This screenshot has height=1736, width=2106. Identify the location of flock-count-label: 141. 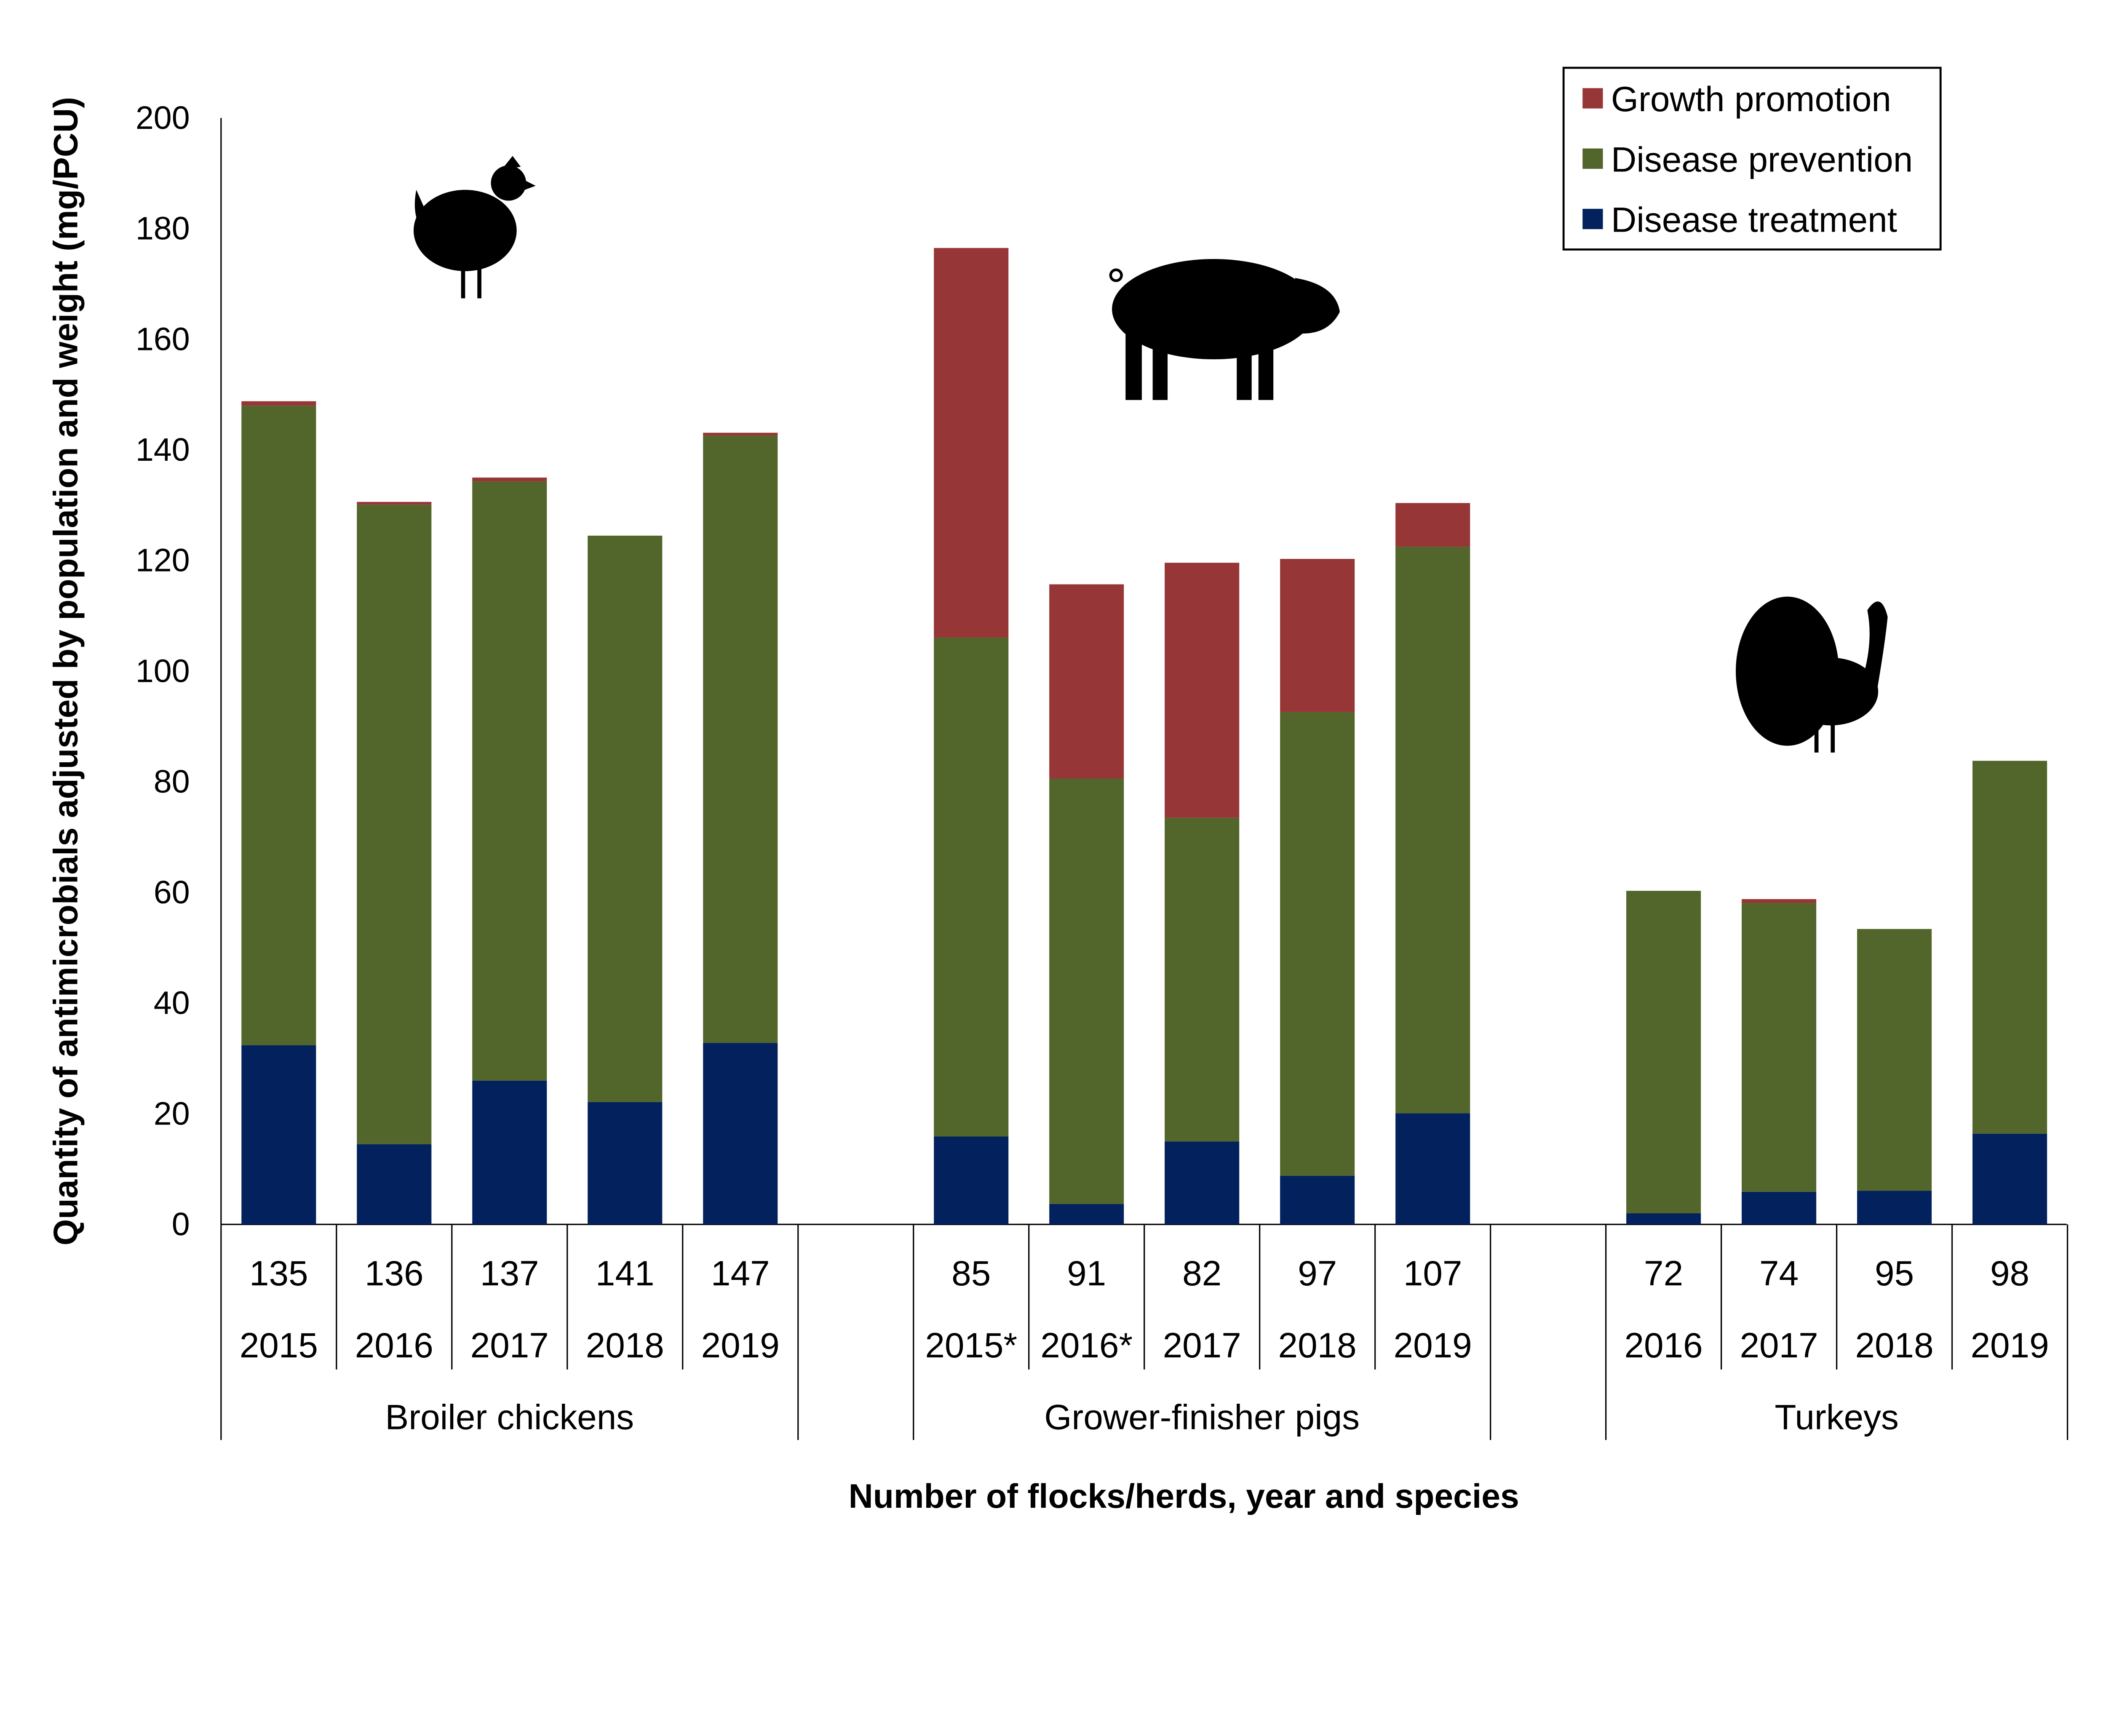
(625, 1273).